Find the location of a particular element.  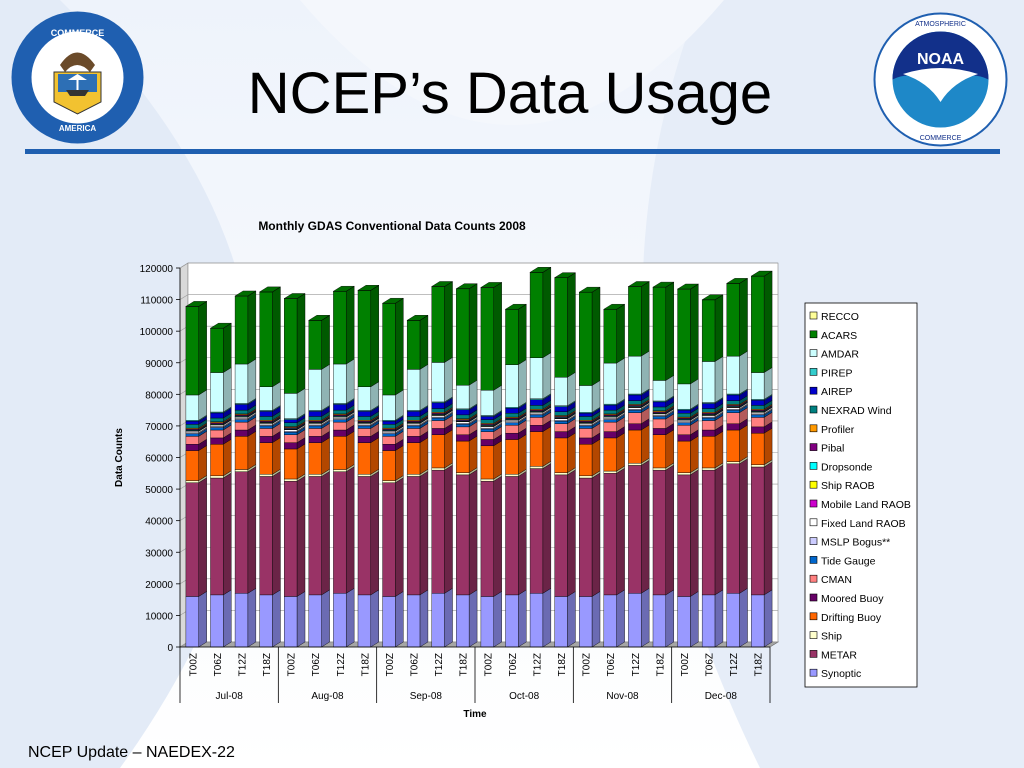

legend-entry: AMDAR is located at coordinates (840, 355).